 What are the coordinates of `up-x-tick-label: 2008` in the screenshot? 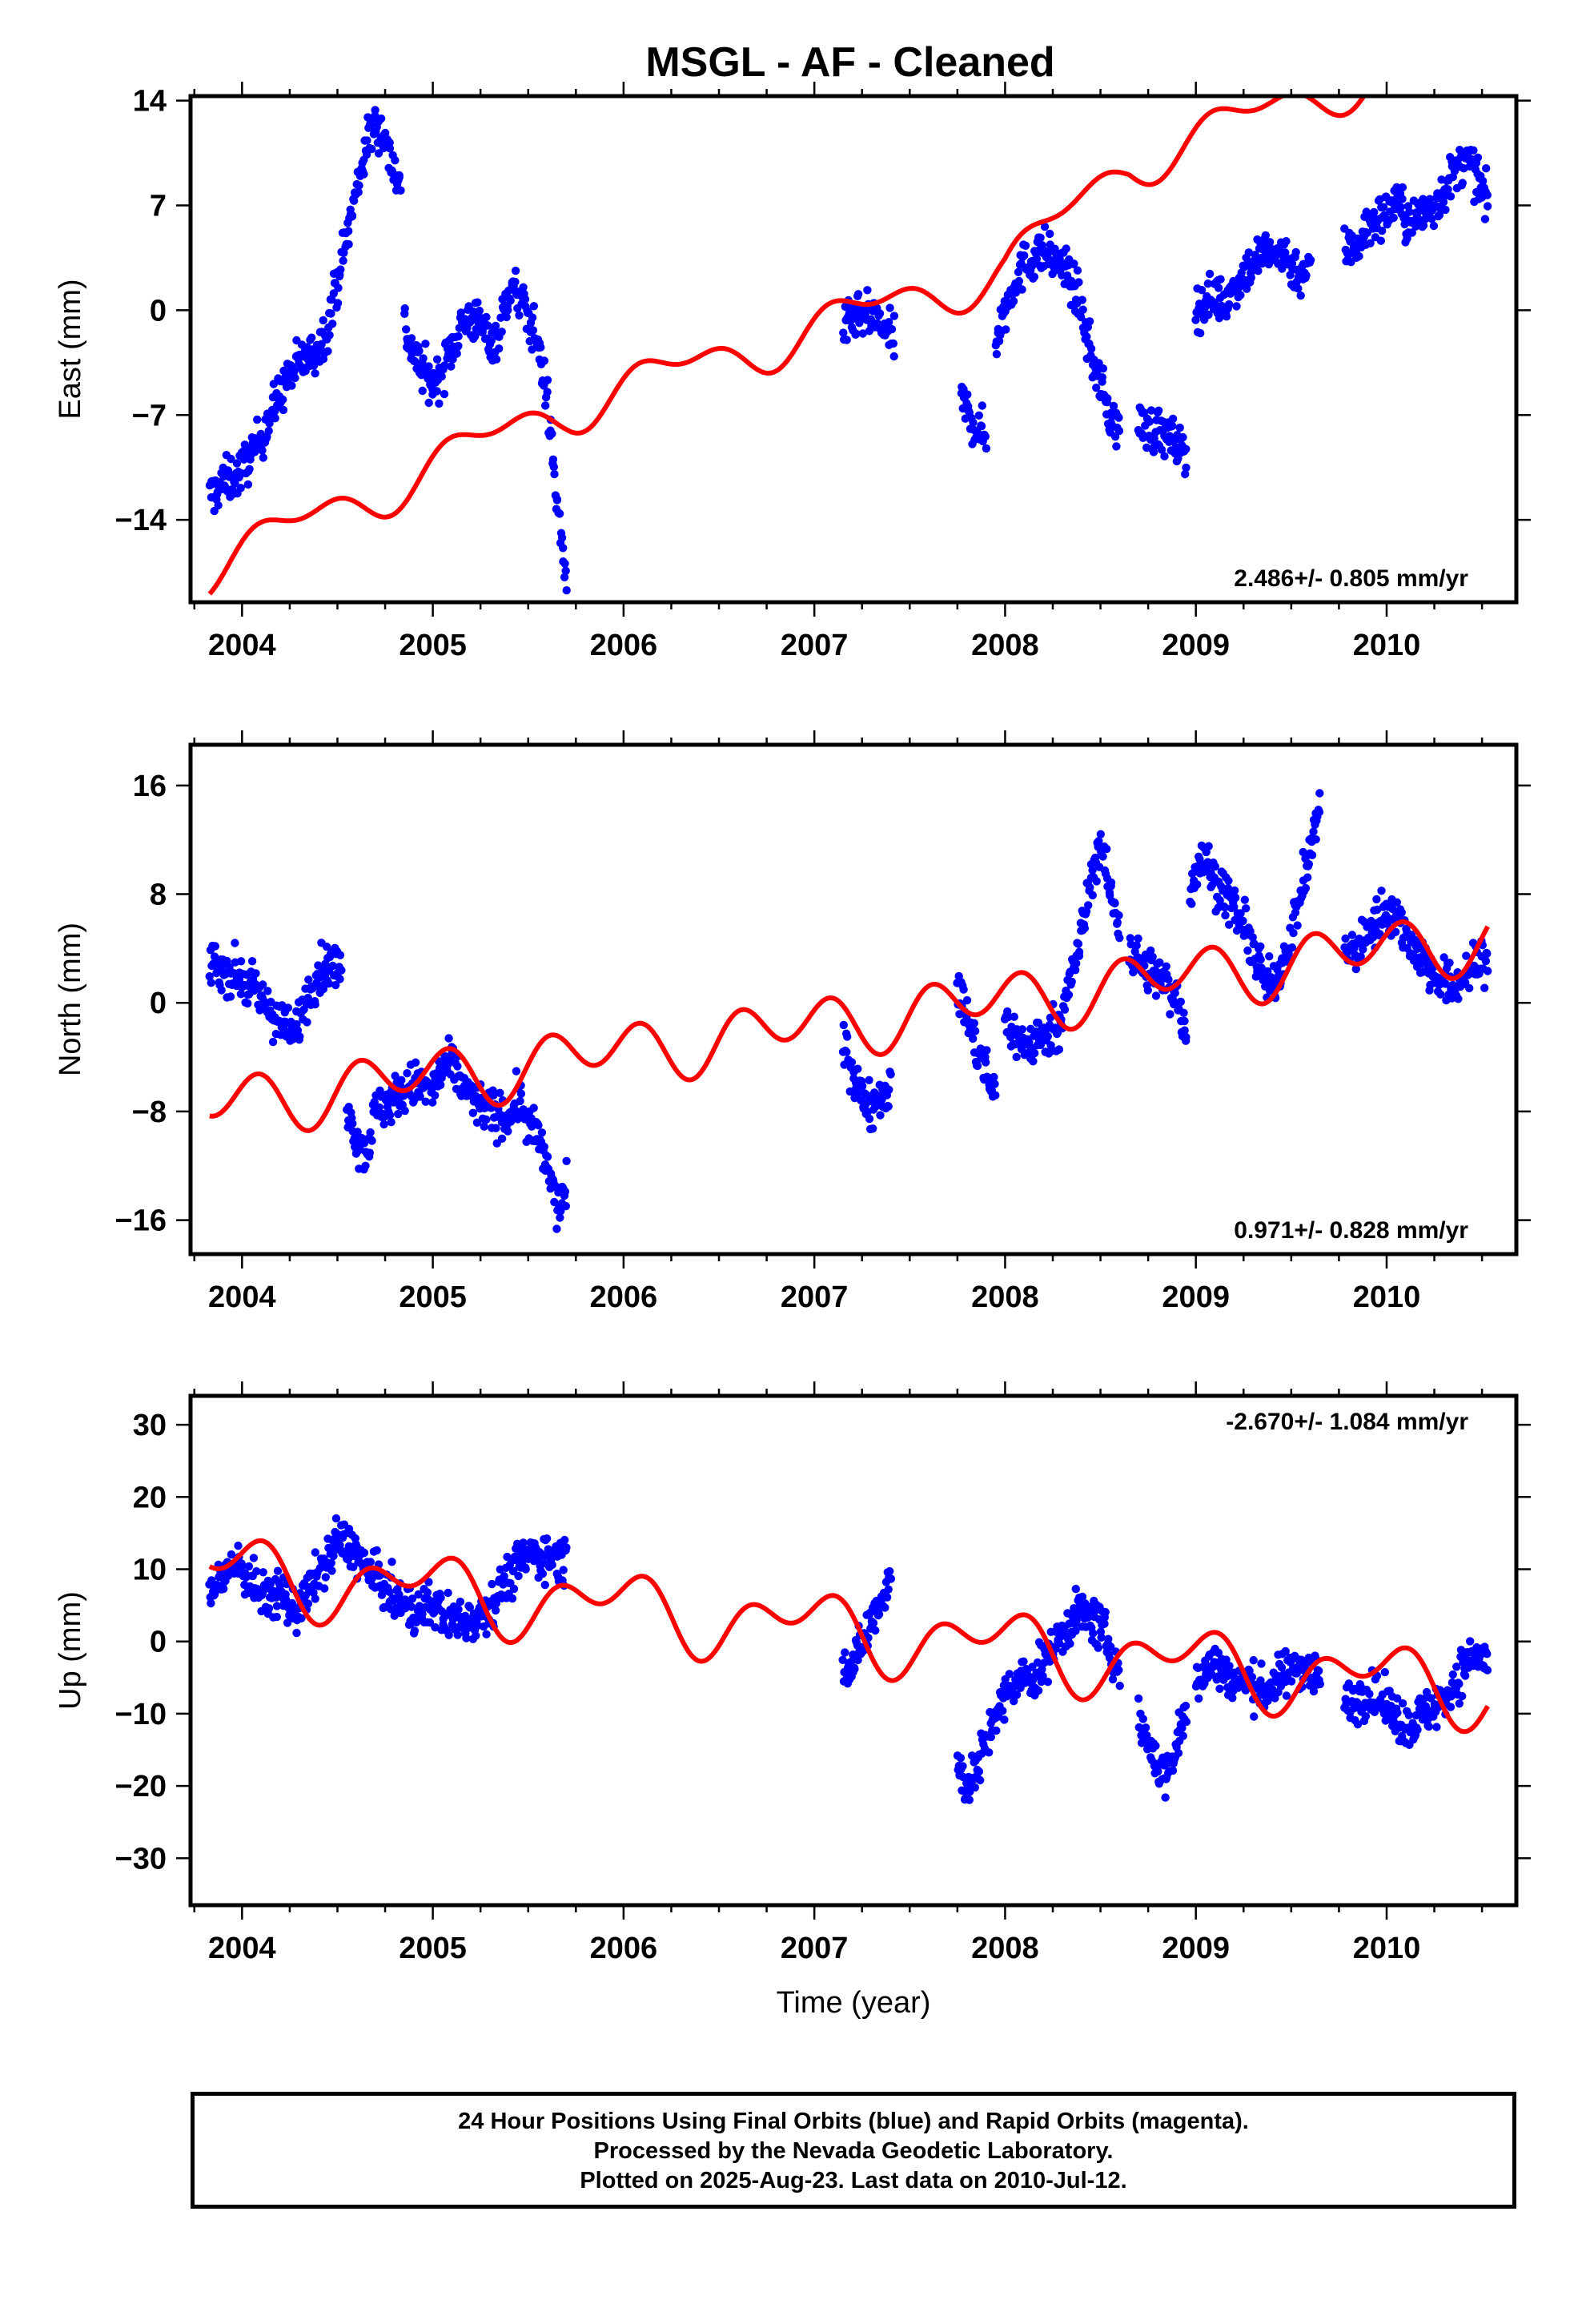 It's located at (1005, 1949).